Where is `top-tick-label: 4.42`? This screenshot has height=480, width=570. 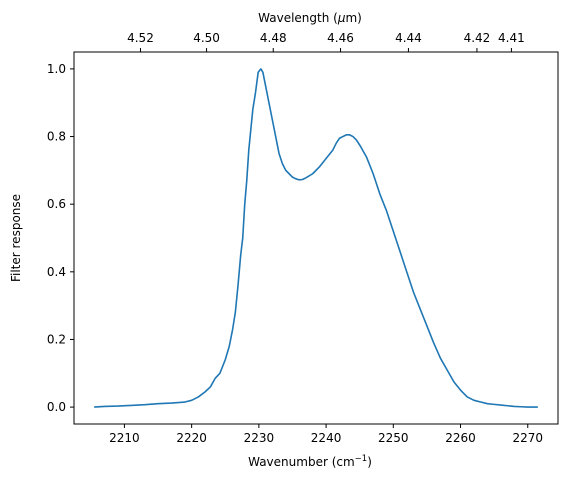 top-tick-label: 4.42 is located at coordinates (477, 38).